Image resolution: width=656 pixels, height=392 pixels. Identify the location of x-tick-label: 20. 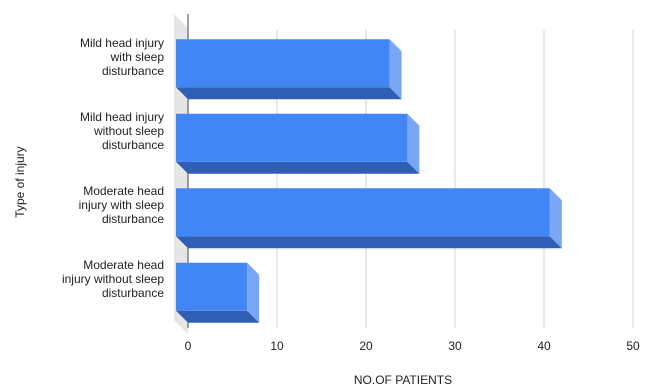
(366, 346).